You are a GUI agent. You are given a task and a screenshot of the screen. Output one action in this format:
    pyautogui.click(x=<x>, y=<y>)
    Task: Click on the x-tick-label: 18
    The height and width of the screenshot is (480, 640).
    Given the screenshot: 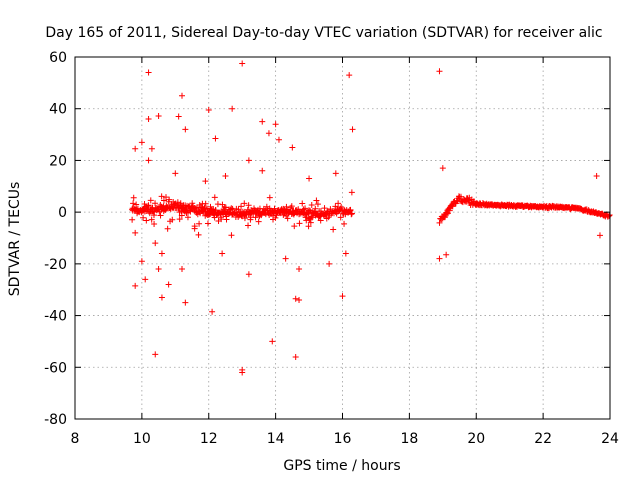 What is the action you would take?
    pyautogui.click(x=409, y=439)
    